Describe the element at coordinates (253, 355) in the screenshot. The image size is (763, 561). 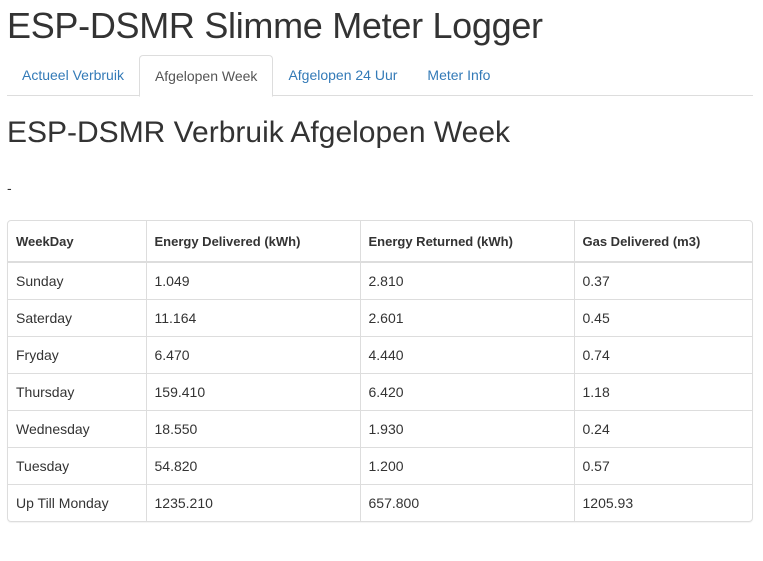
I see `cell-energy-delivered: 6.470` at that location.